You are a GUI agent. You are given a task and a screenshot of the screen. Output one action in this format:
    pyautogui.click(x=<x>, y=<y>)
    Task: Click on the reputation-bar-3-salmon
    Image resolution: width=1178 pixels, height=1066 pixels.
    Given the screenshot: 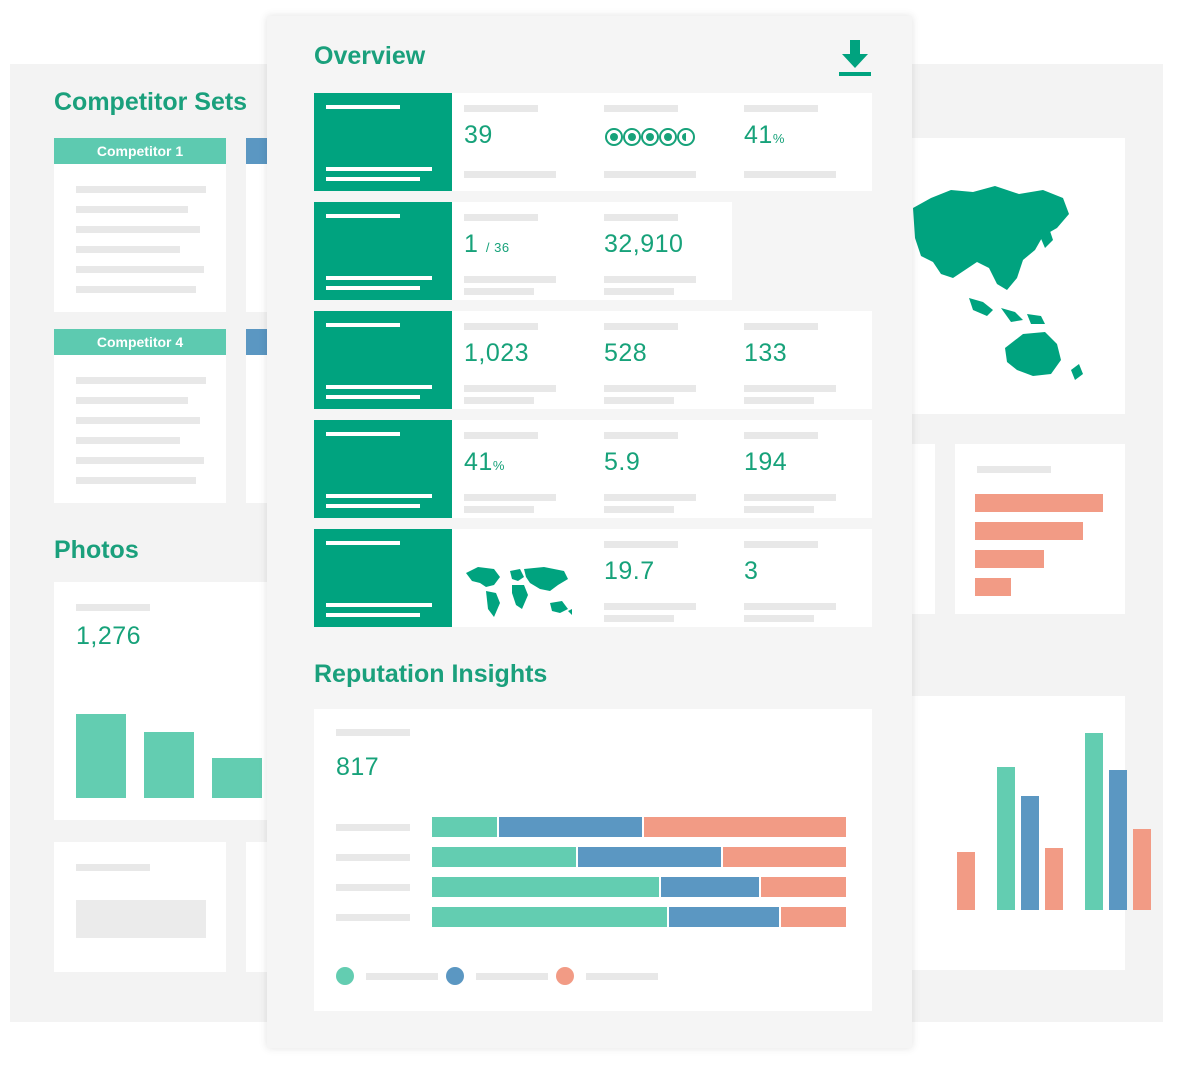 What is the action you would take?
    pyautogui.click(x=803, y=887)
    